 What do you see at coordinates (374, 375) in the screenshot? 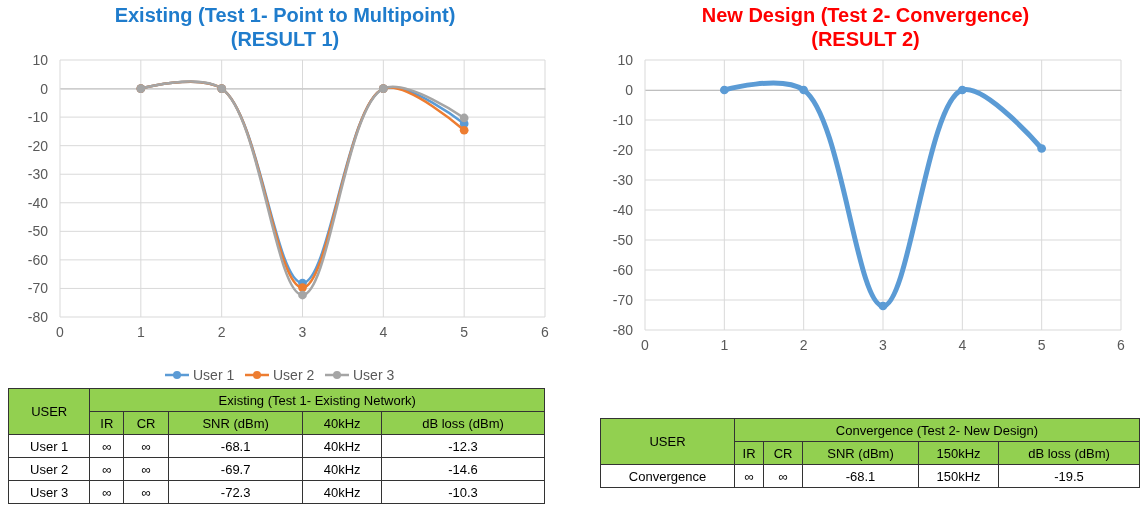
I see `legend-label: User 3` at bounding box center [374, 375].